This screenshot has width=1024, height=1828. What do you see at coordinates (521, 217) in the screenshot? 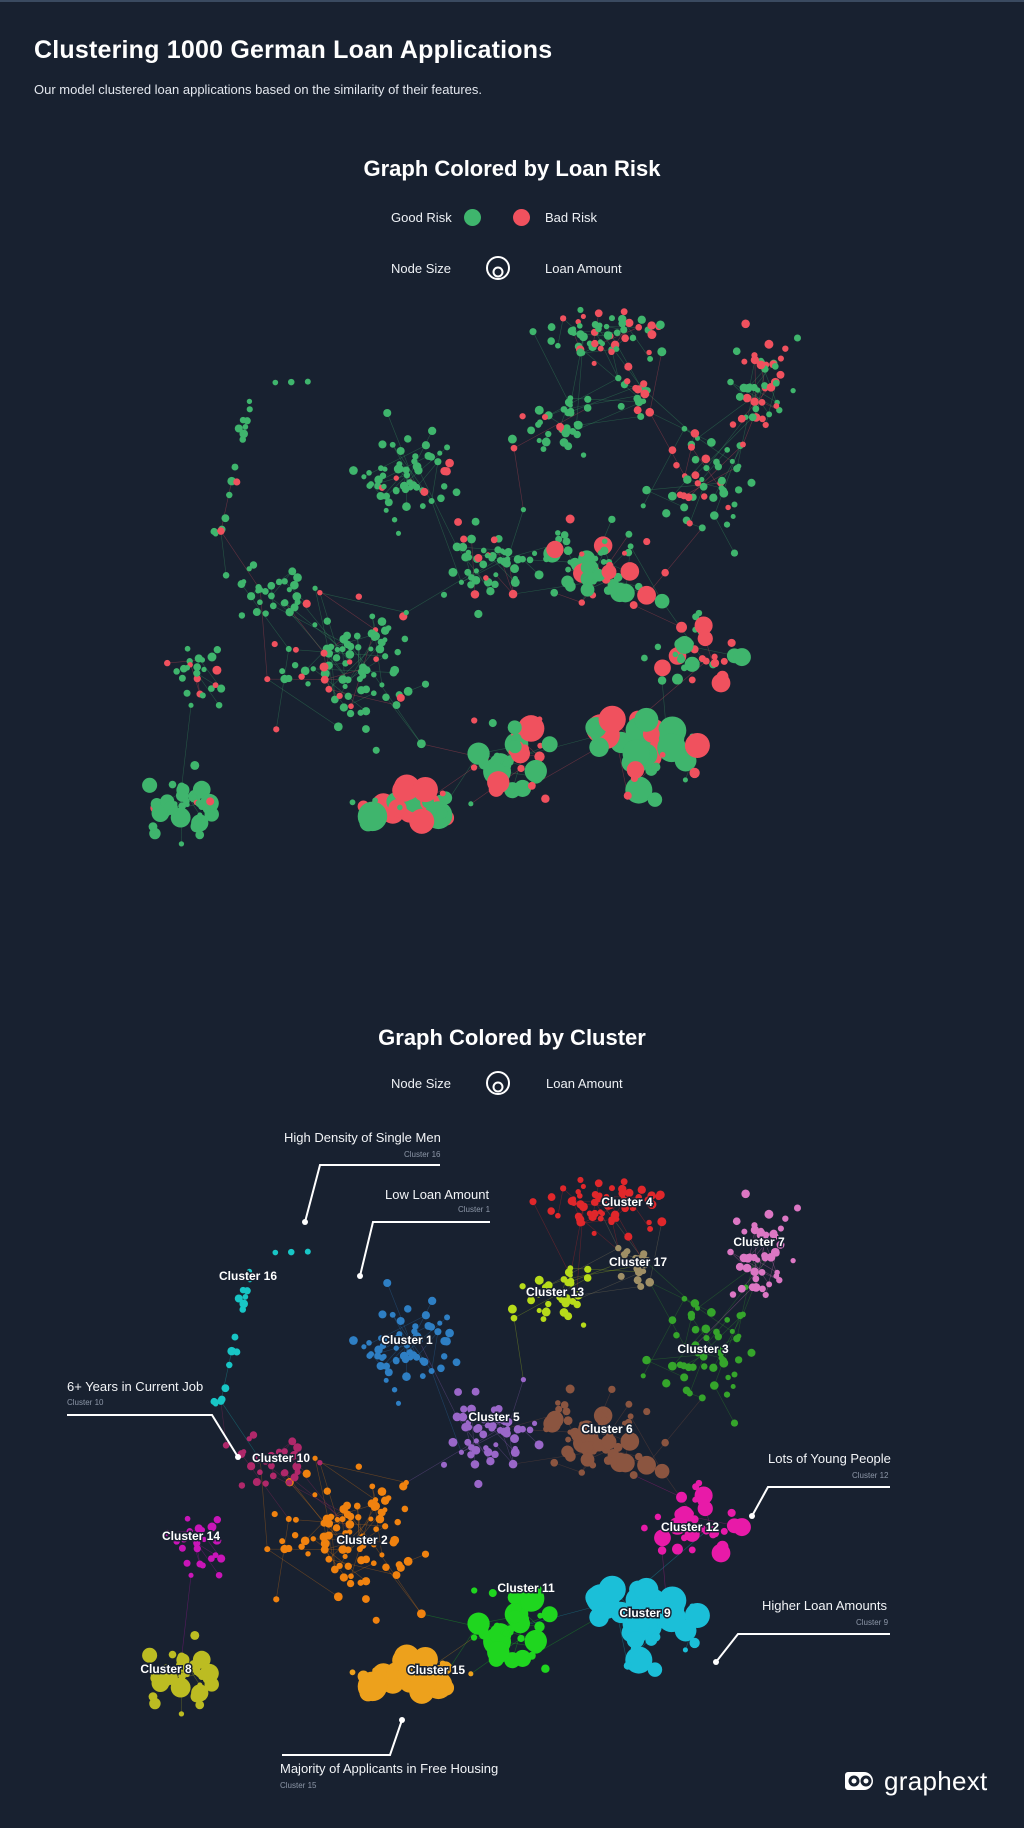
I see `legend-bad-risk-swatch` at bounding box center [521, 217].